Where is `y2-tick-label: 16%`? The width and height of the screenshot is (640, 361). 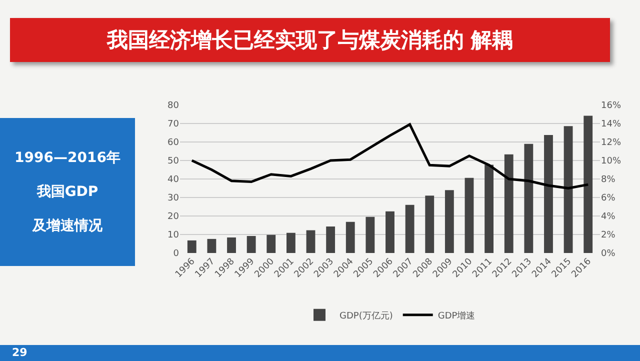 y2-tick-label: 16% is located at coordinates (611, 106).